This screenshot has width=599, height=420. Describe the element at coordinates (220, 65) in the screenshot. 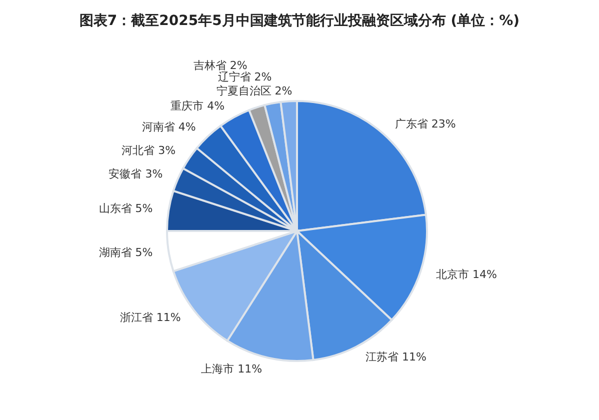

I see `slice-label: 吉林省 2%` at that location.